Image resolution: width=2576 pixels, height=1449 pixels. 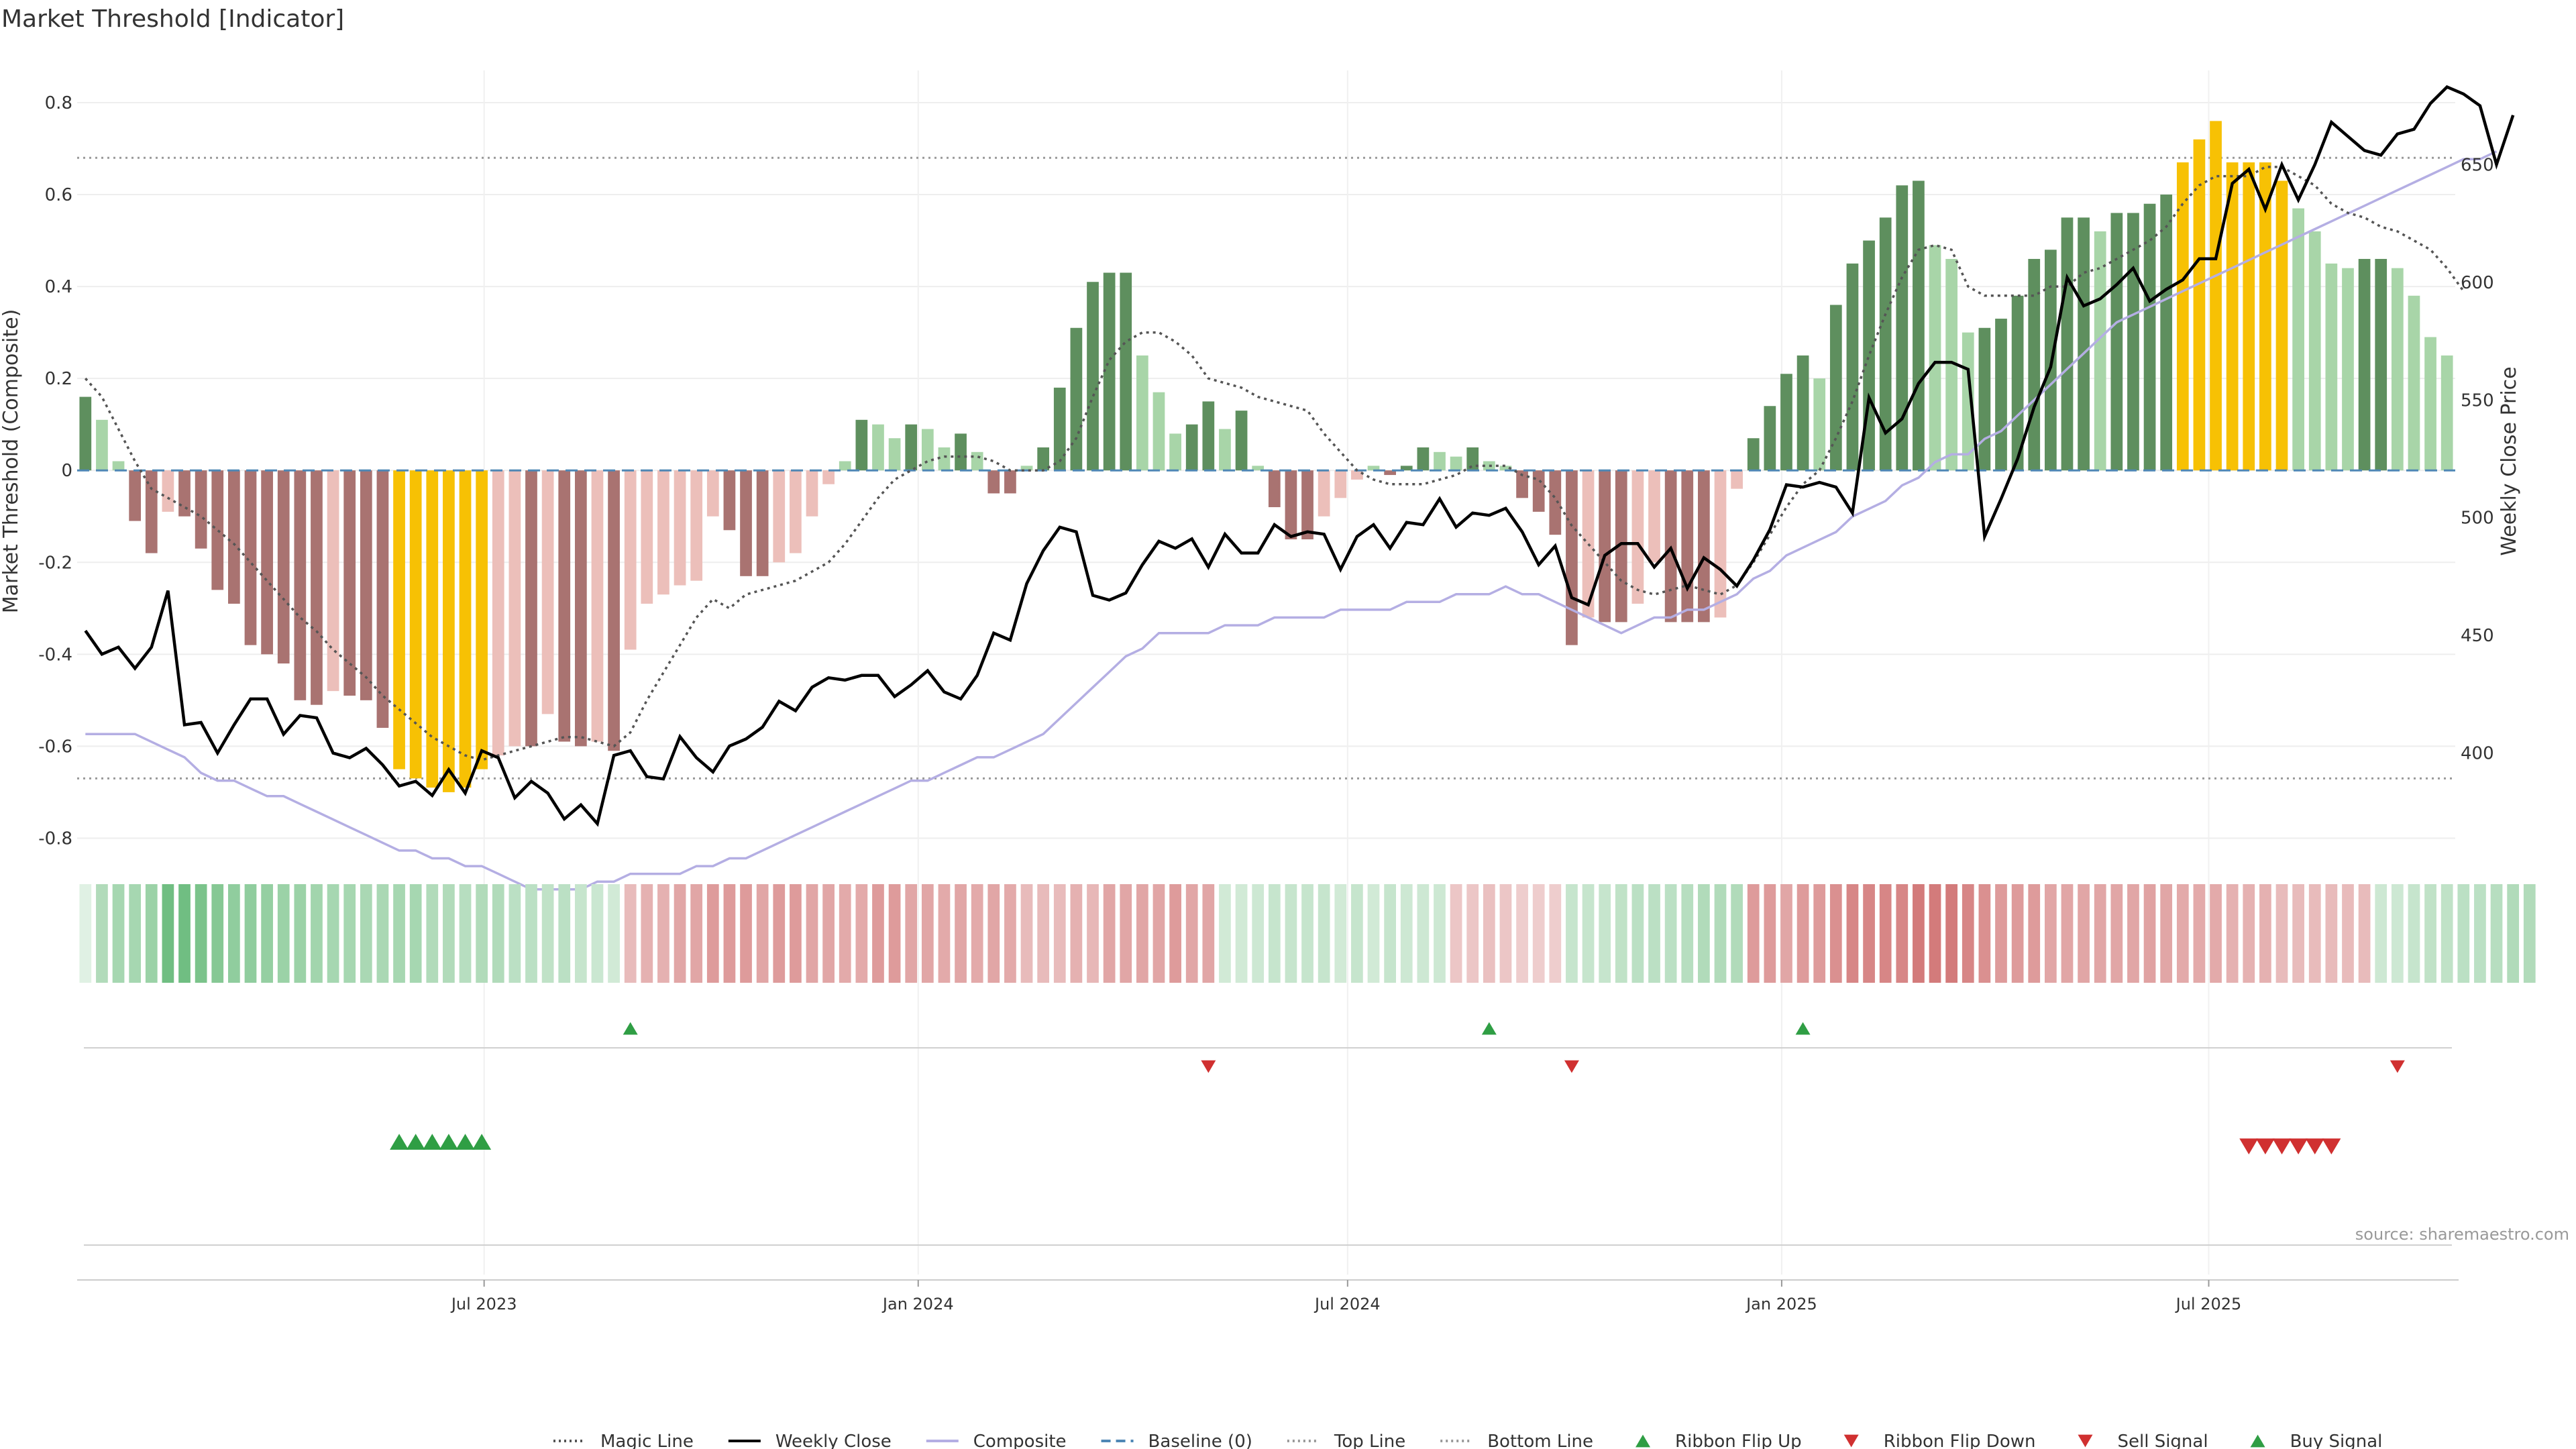 What do you see at coordinates (647, 1440) in the screenshot?
I see `legend-label: Magic Line` at bounding box center [647, 1440].